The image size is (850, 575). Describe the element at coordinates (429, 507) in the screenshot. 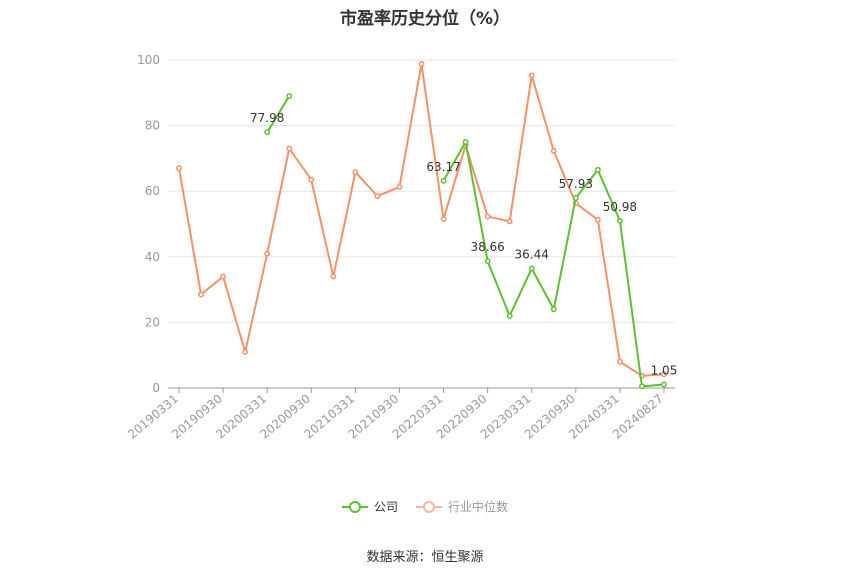

I see `legend-industry-swatch` at that location.